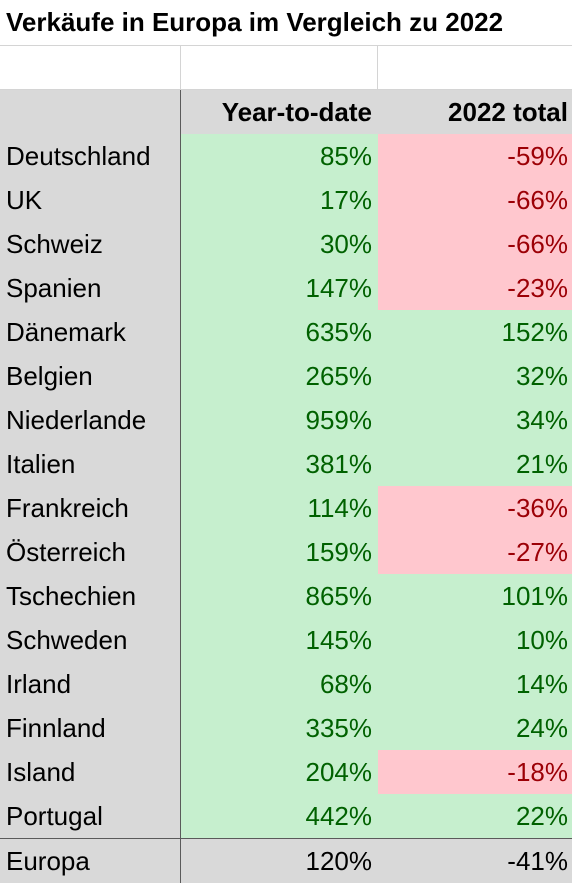 This screenshot has height=884, width=572. I want to click on table-row: Dänemark 635% 152%, so click(286, 332).